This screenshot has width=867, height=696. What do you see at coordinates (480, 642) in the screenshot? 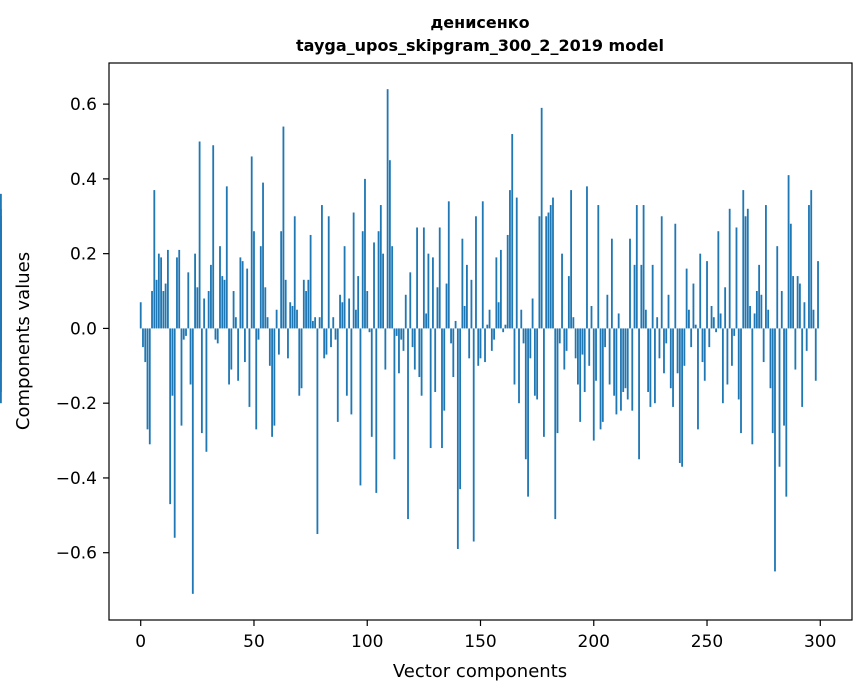
I see `x-tick-label: 150` at bounding box center [480, 642].